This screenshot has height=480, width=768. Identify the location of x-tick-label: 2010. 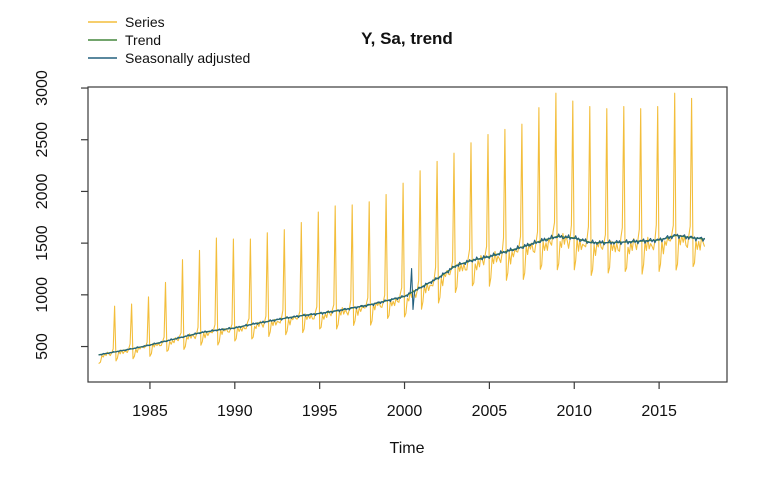
(574, 411).